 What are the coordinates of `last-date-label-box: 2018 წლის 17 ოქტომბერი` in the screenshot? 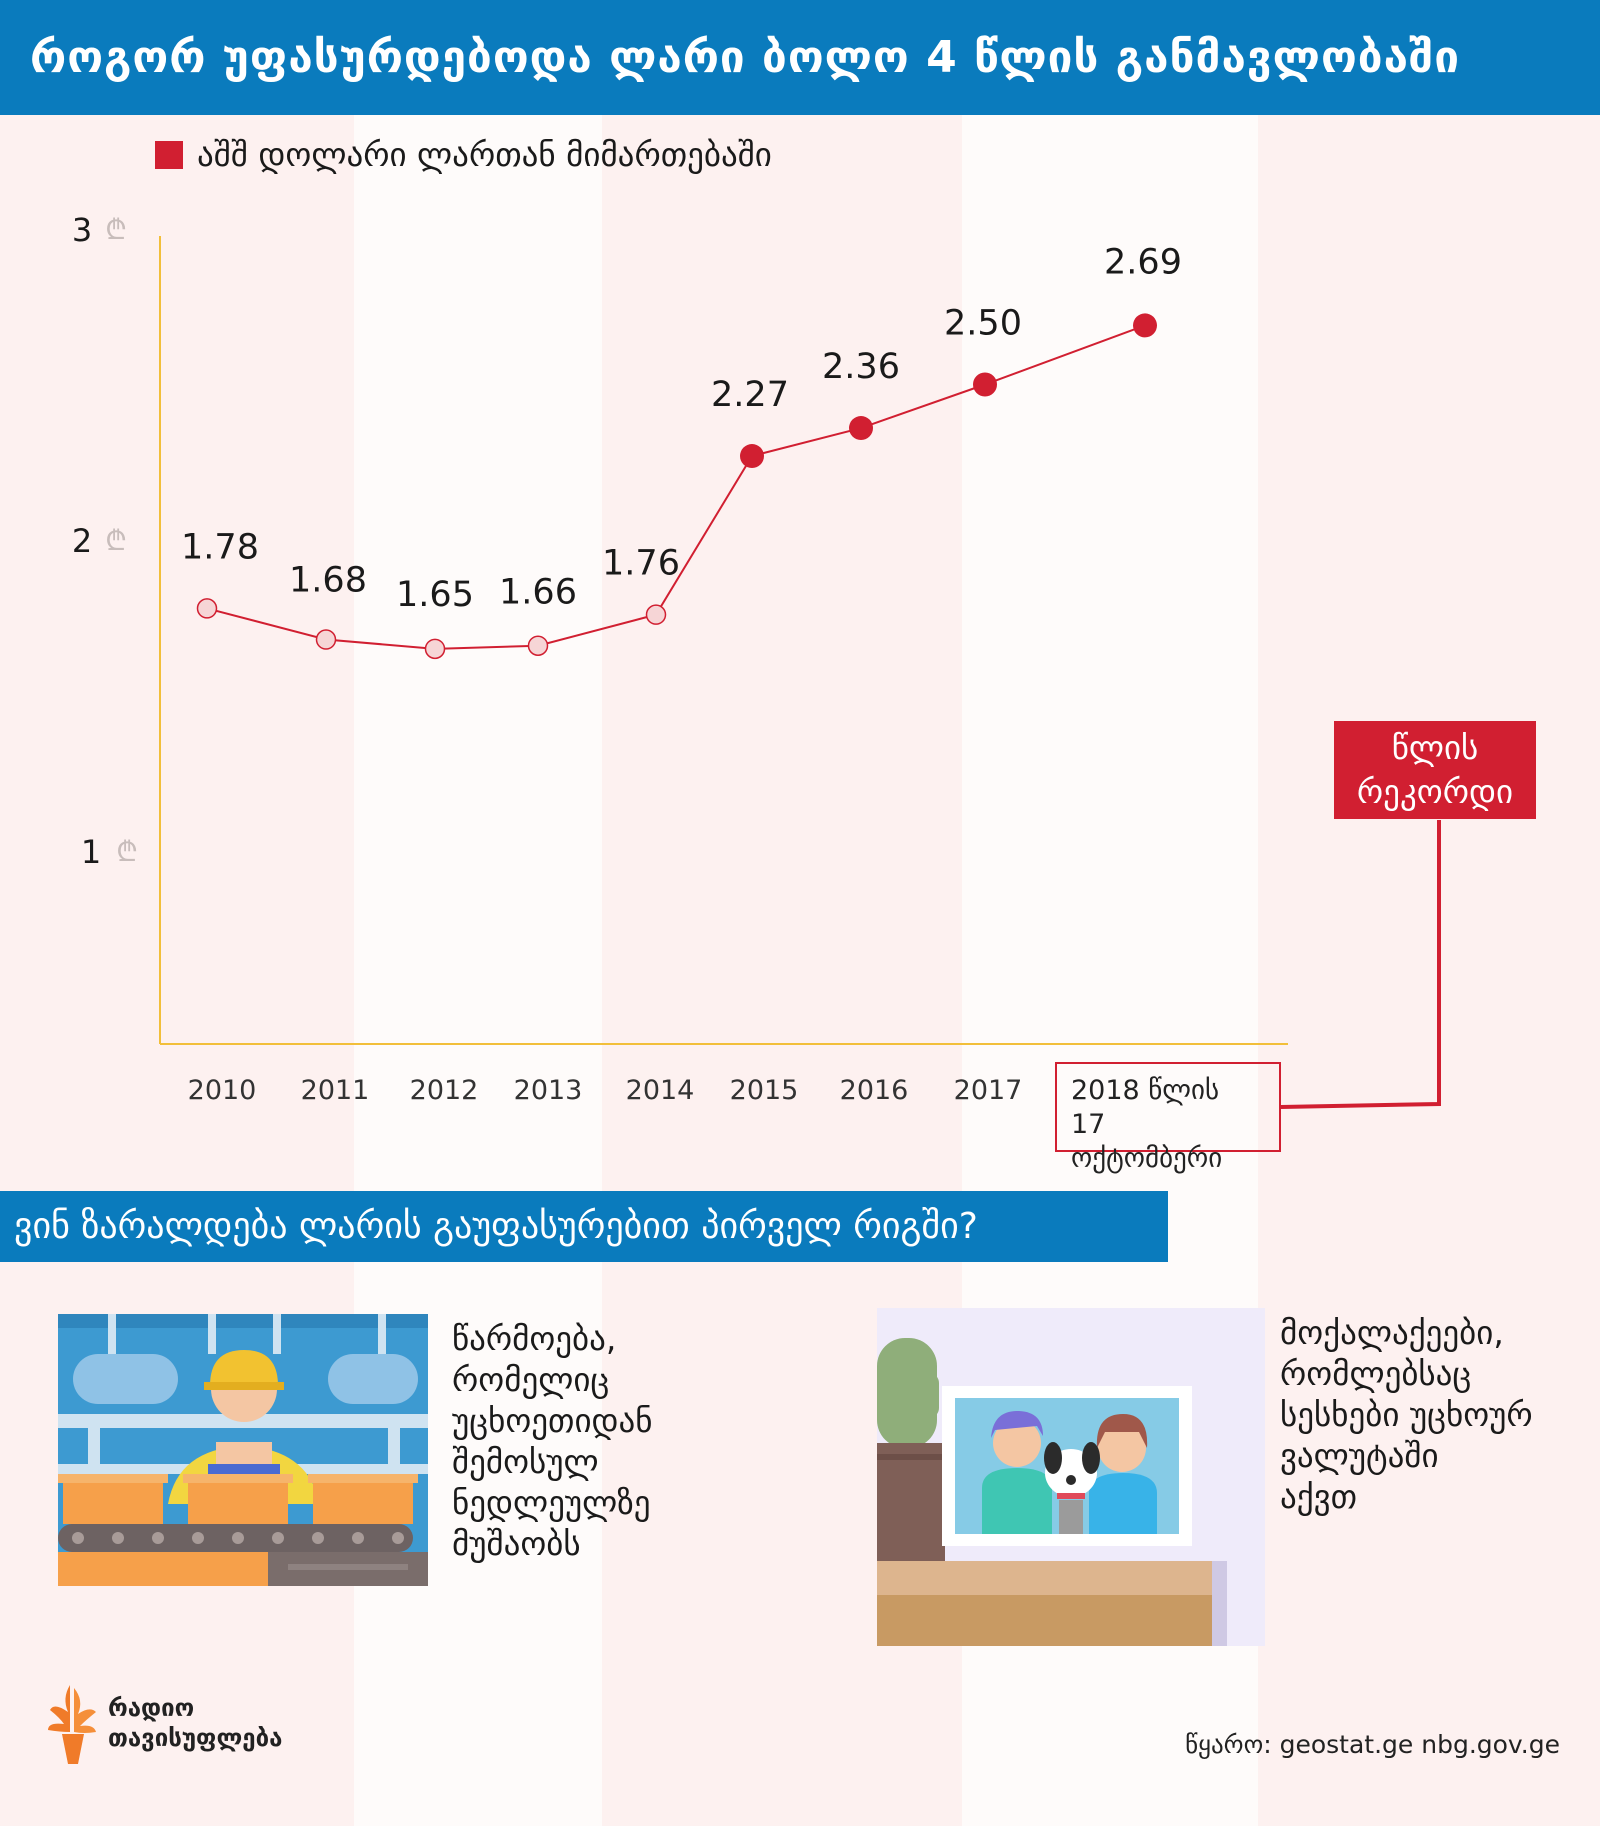 It's located at (1168, 1118).